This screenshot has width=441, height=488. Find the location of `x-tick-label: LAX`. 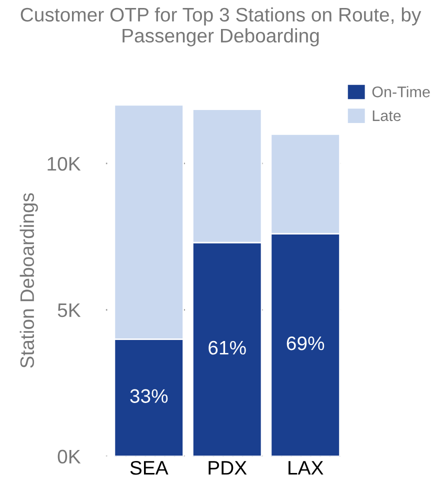

x-tick-label: LAX is located at coordinates (306, 468).